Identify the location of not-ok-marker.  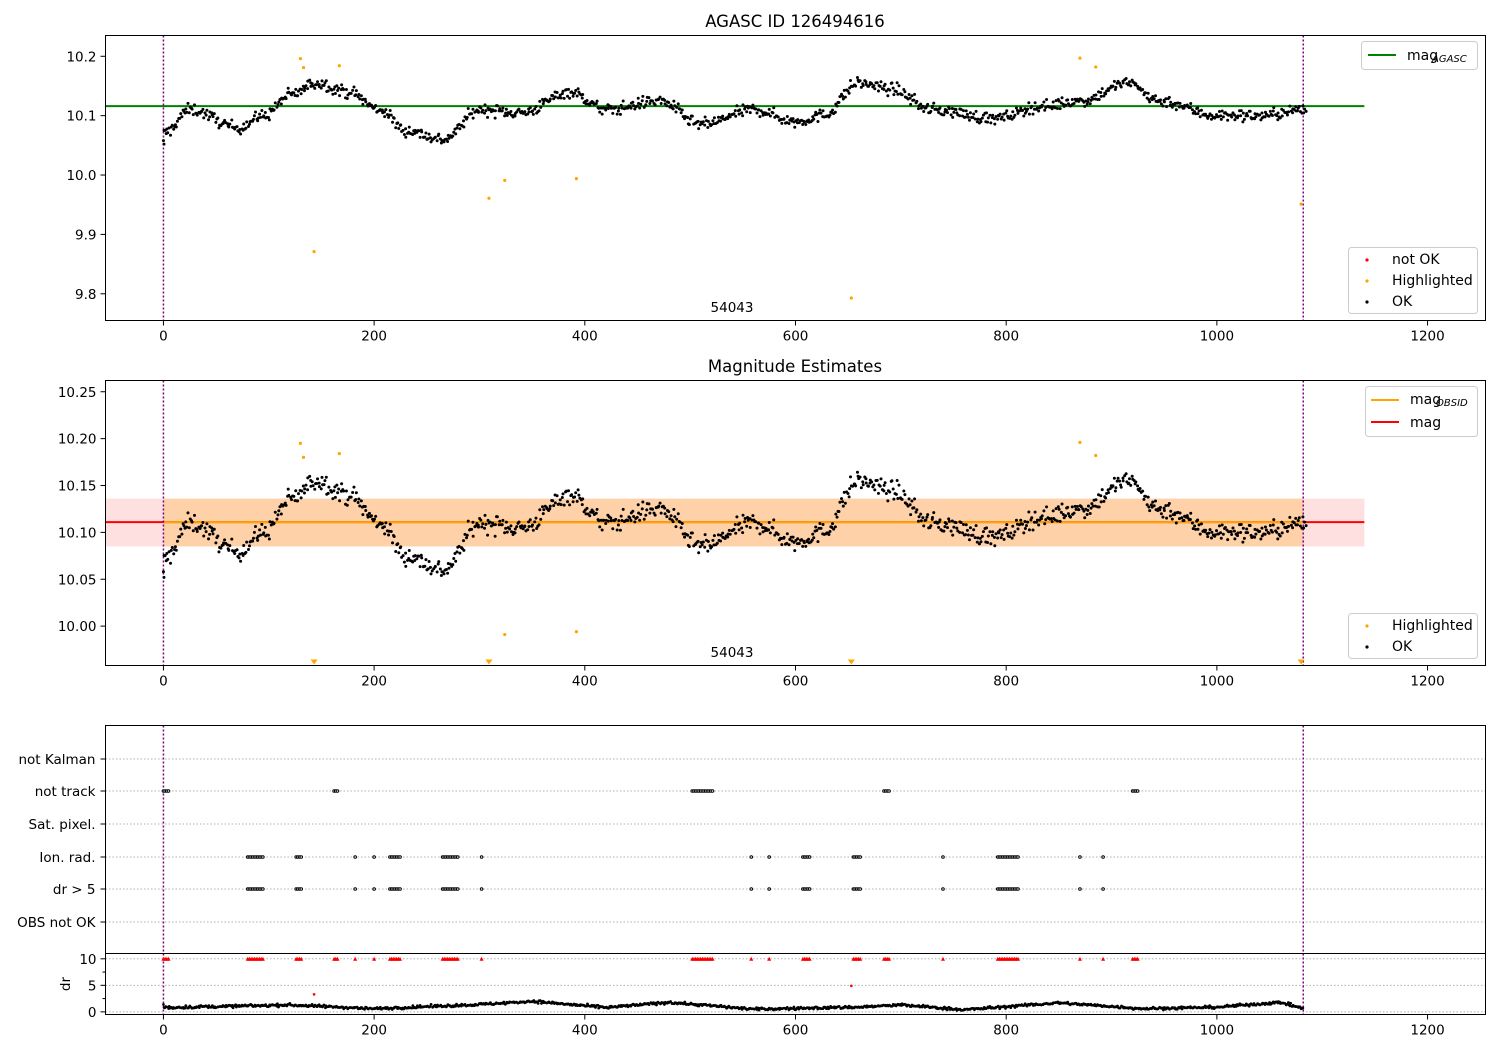
(712, 958).